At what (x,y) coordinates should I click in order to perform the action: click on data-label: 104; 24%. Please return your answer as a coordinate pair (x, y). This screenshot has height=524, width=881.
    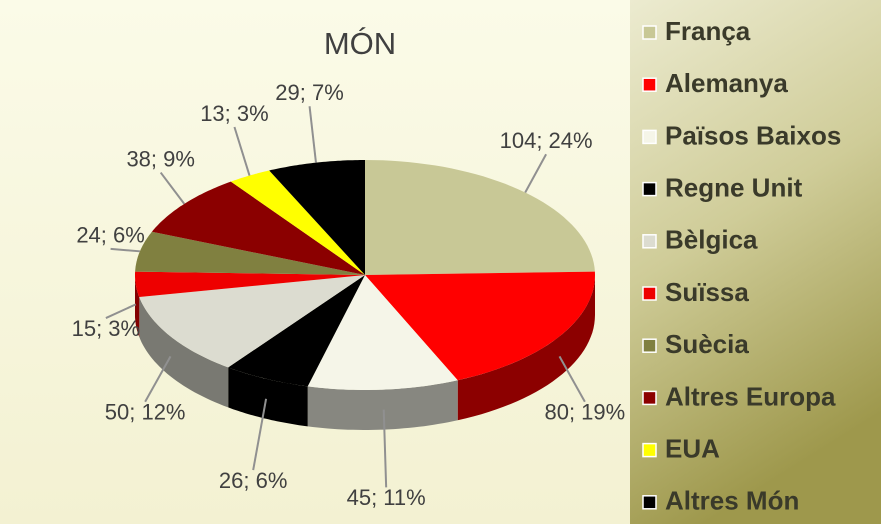
    Looking at the image, I should click on (546, 140).